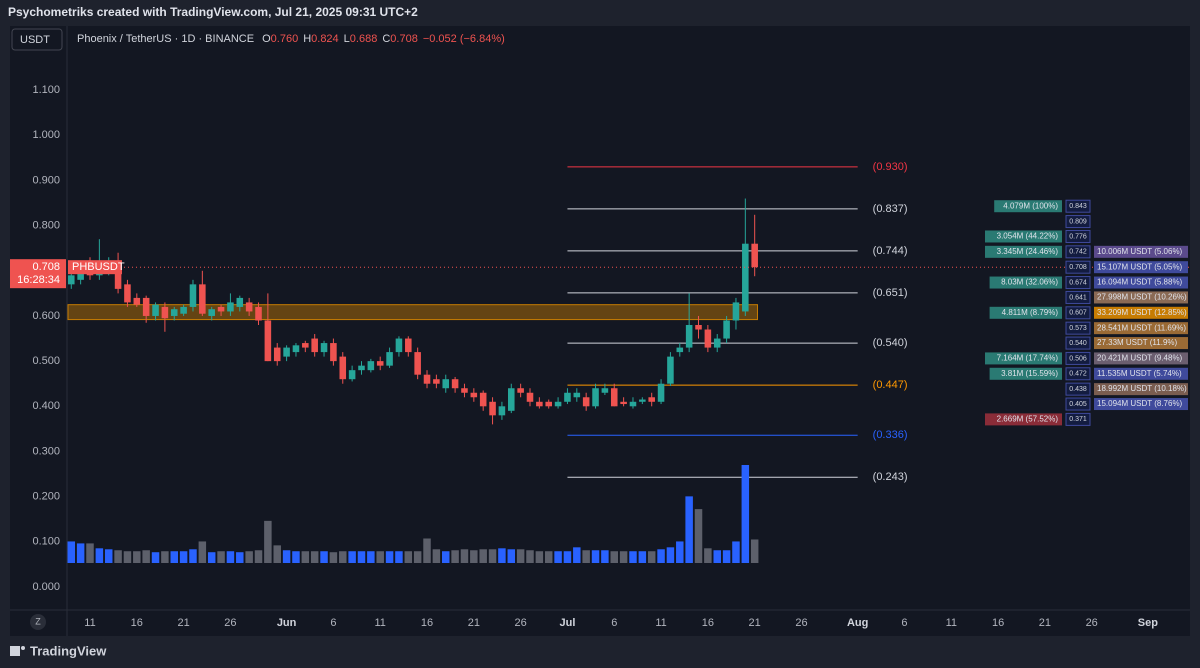 The height and width of the screenshot is (668, 1200). What do you see at coordinates (1078, 267) in the screenshot?
I see `profile-price: 0.708` at bounding box center [1078, 267].